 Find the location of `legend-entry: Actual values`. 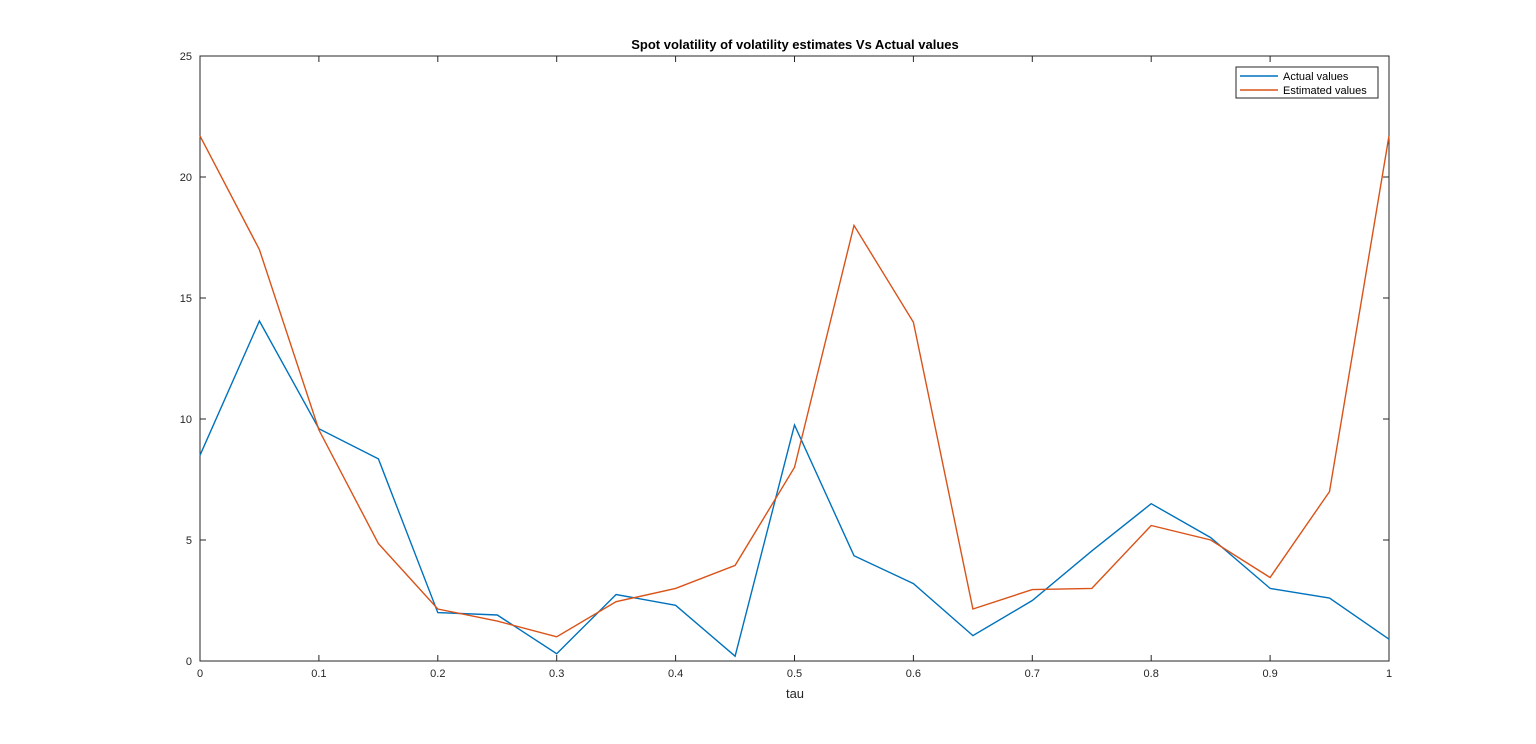

legend-entry: Actual values is located at coordinates (1316, 77).